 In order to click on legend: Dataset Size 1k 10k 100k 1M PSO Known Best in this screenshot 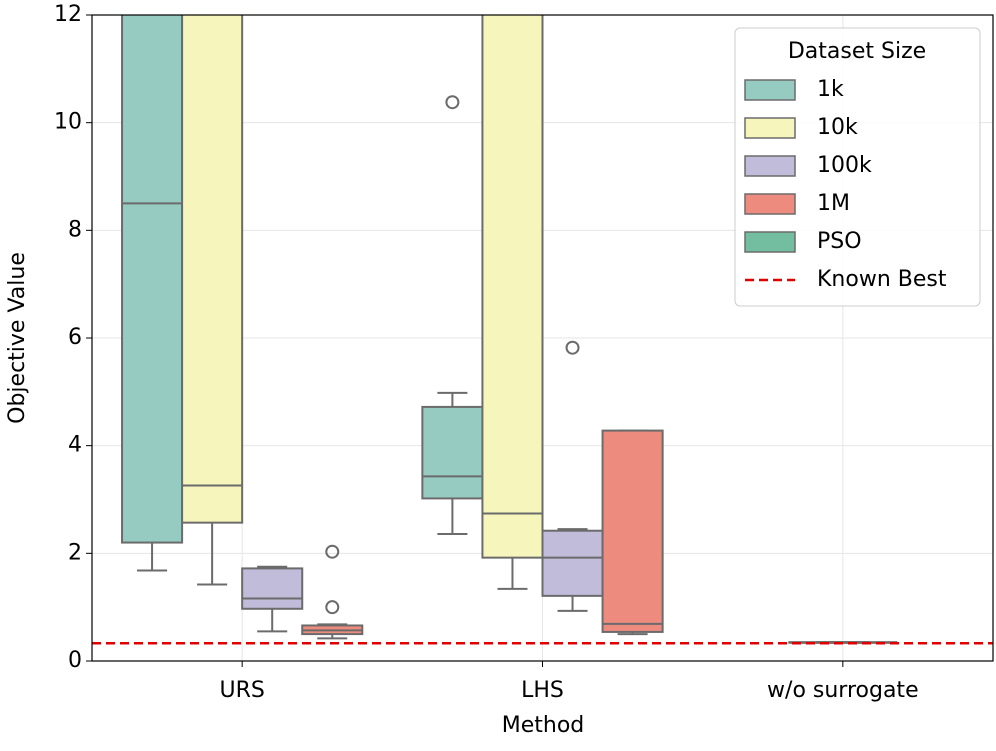, I will do `click(857, 167)`.